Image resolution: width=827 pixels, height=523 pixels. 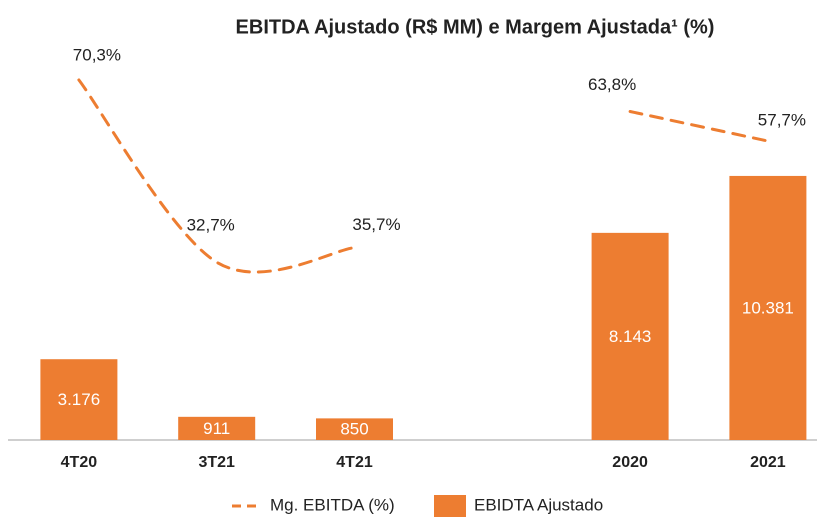 I want to click on x-tick-label: 2021, so click(x=768, y=462).